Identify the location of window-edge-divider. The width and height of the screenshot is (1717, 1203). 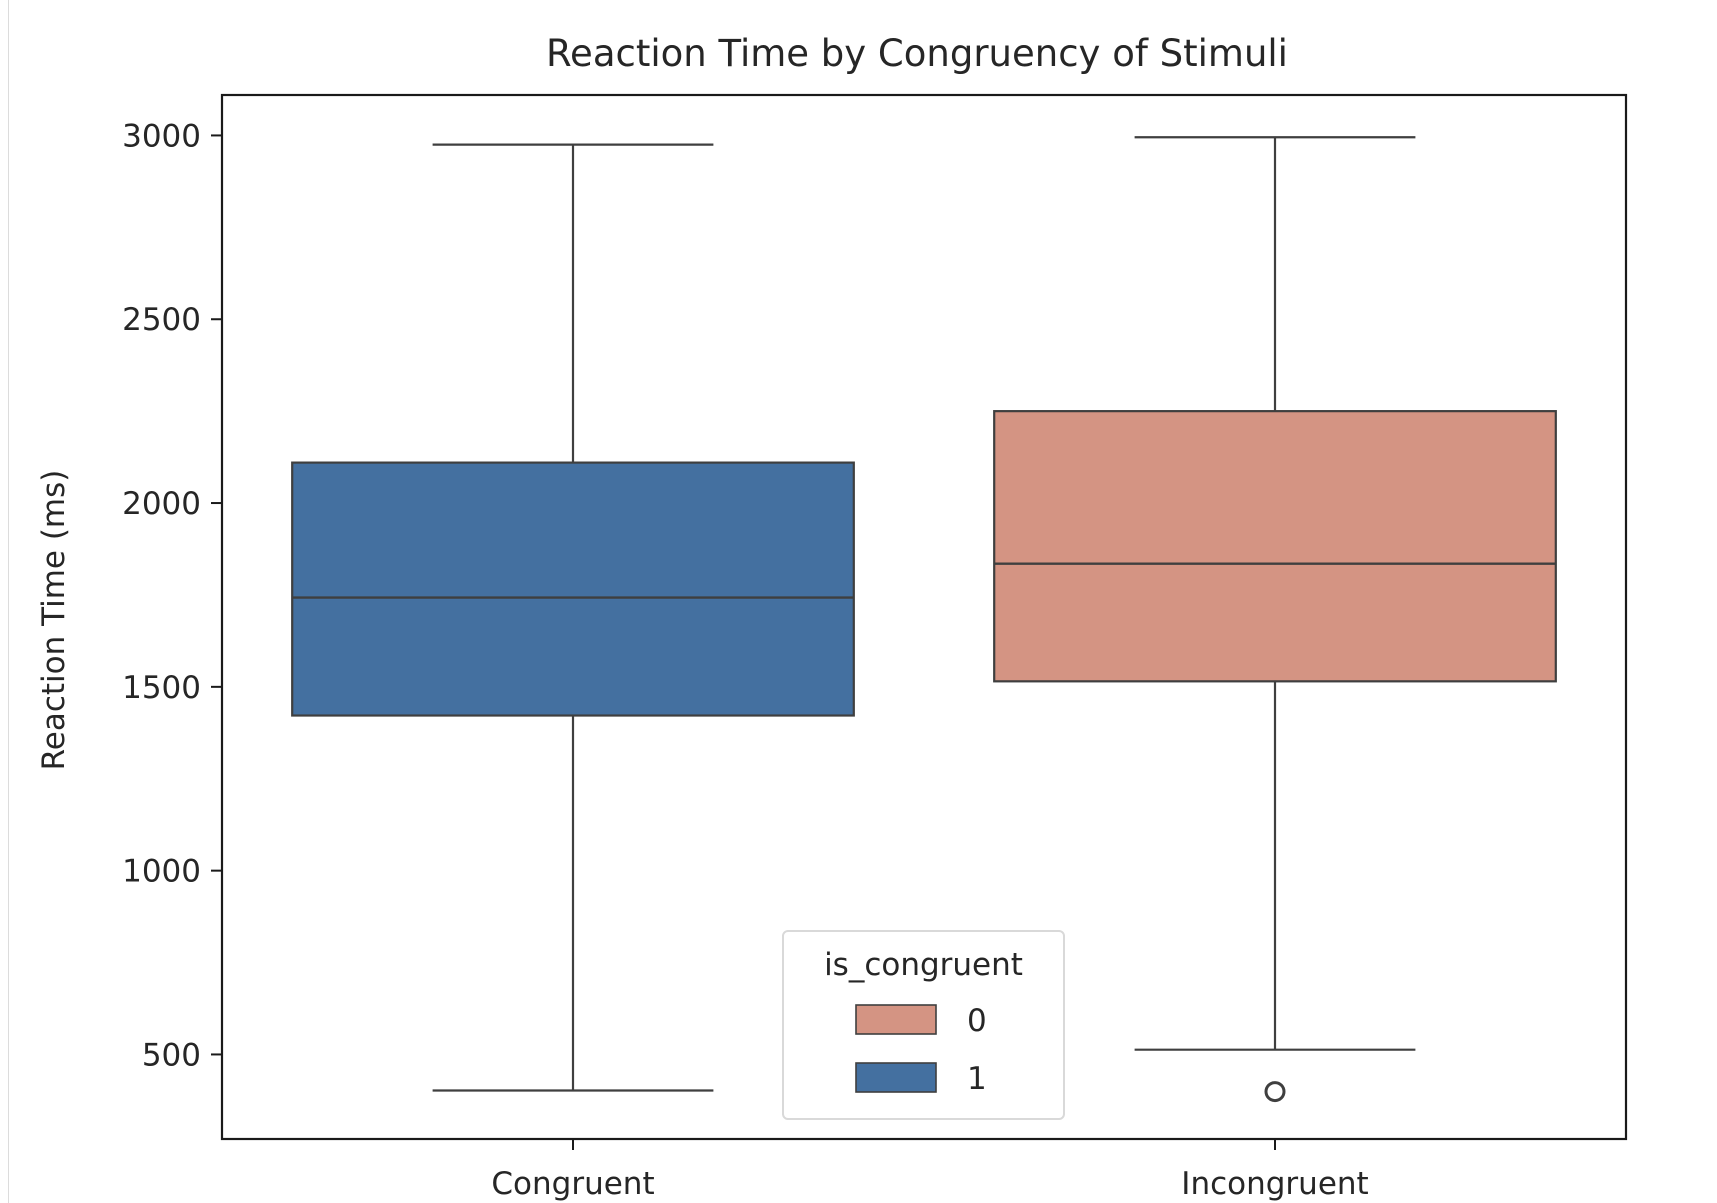
(8, 601).